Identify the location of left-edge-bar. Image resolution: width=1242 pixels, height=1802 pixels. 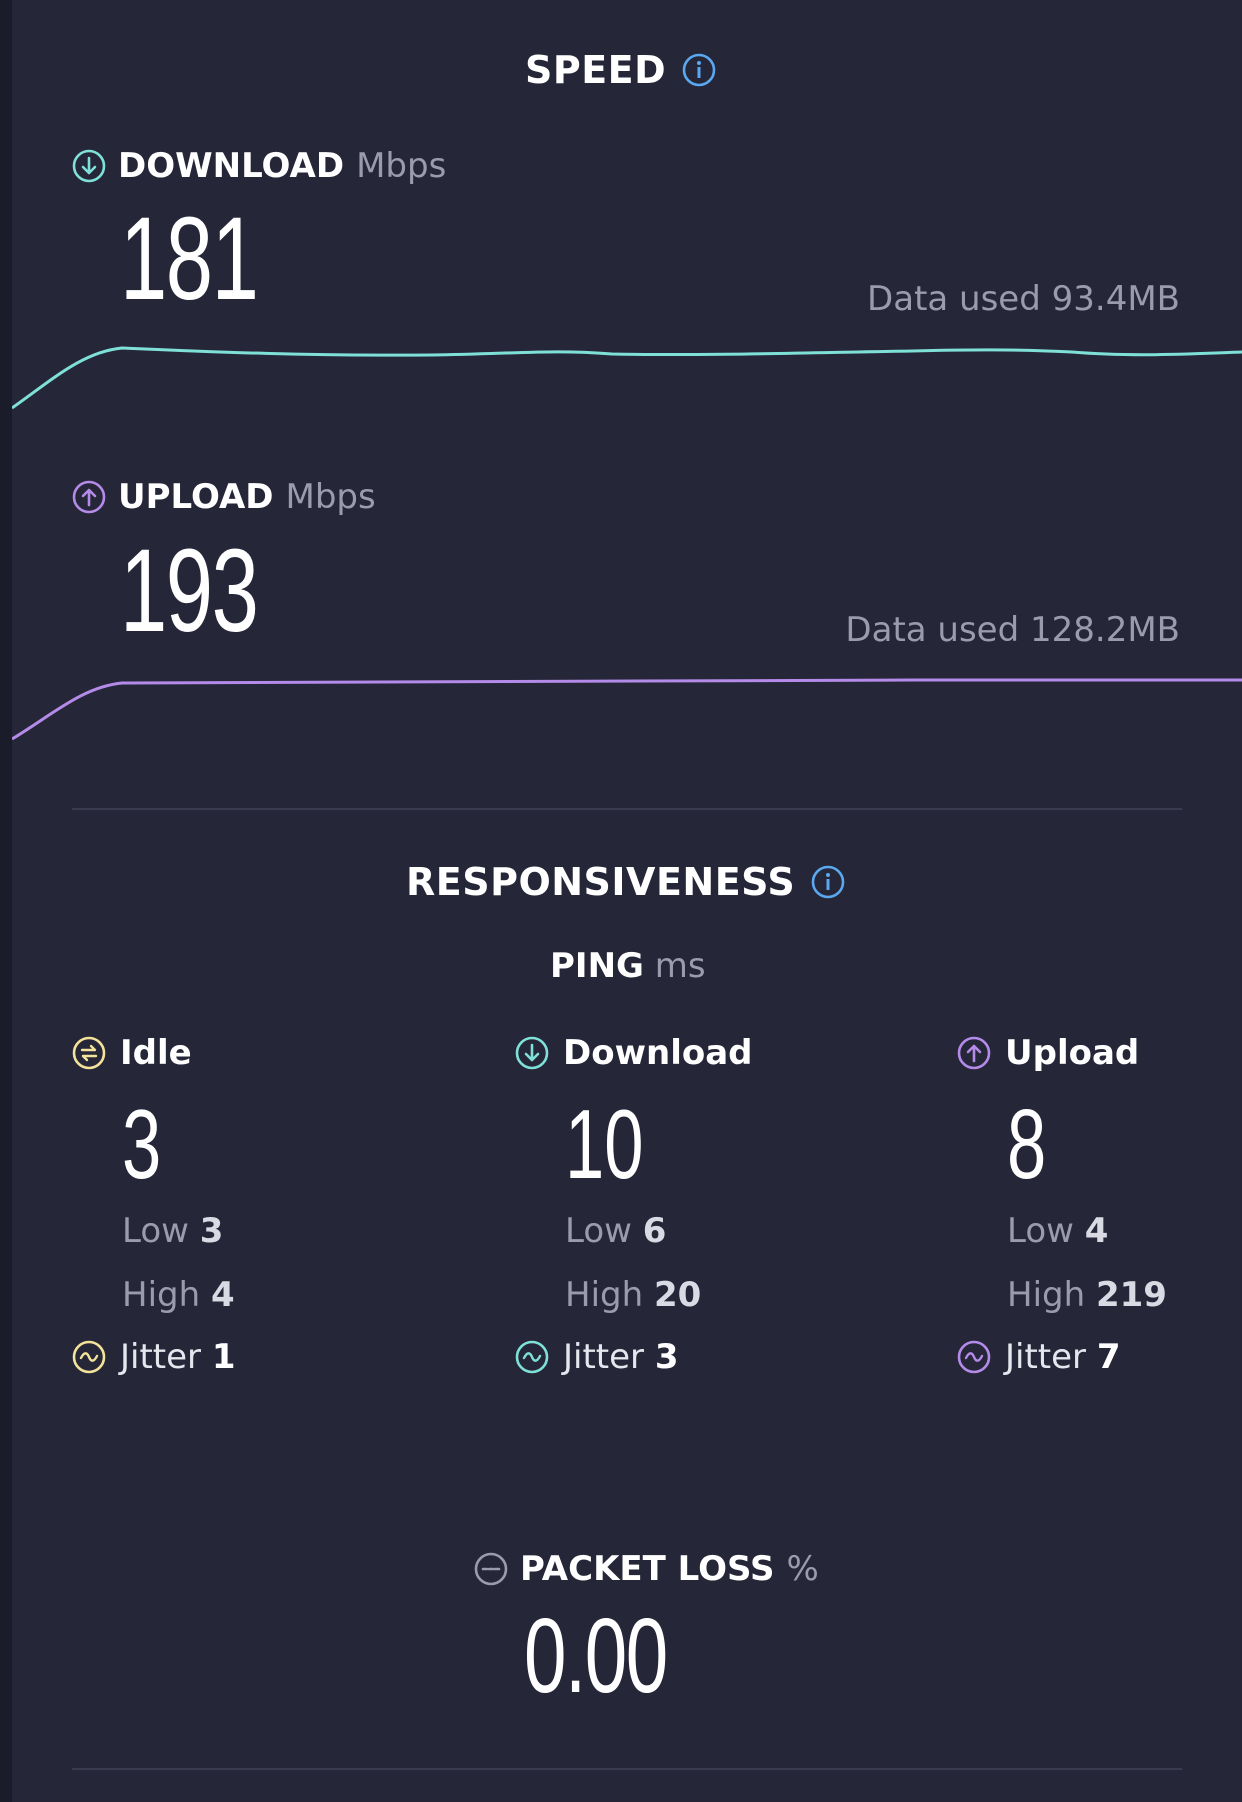
(6, 901).